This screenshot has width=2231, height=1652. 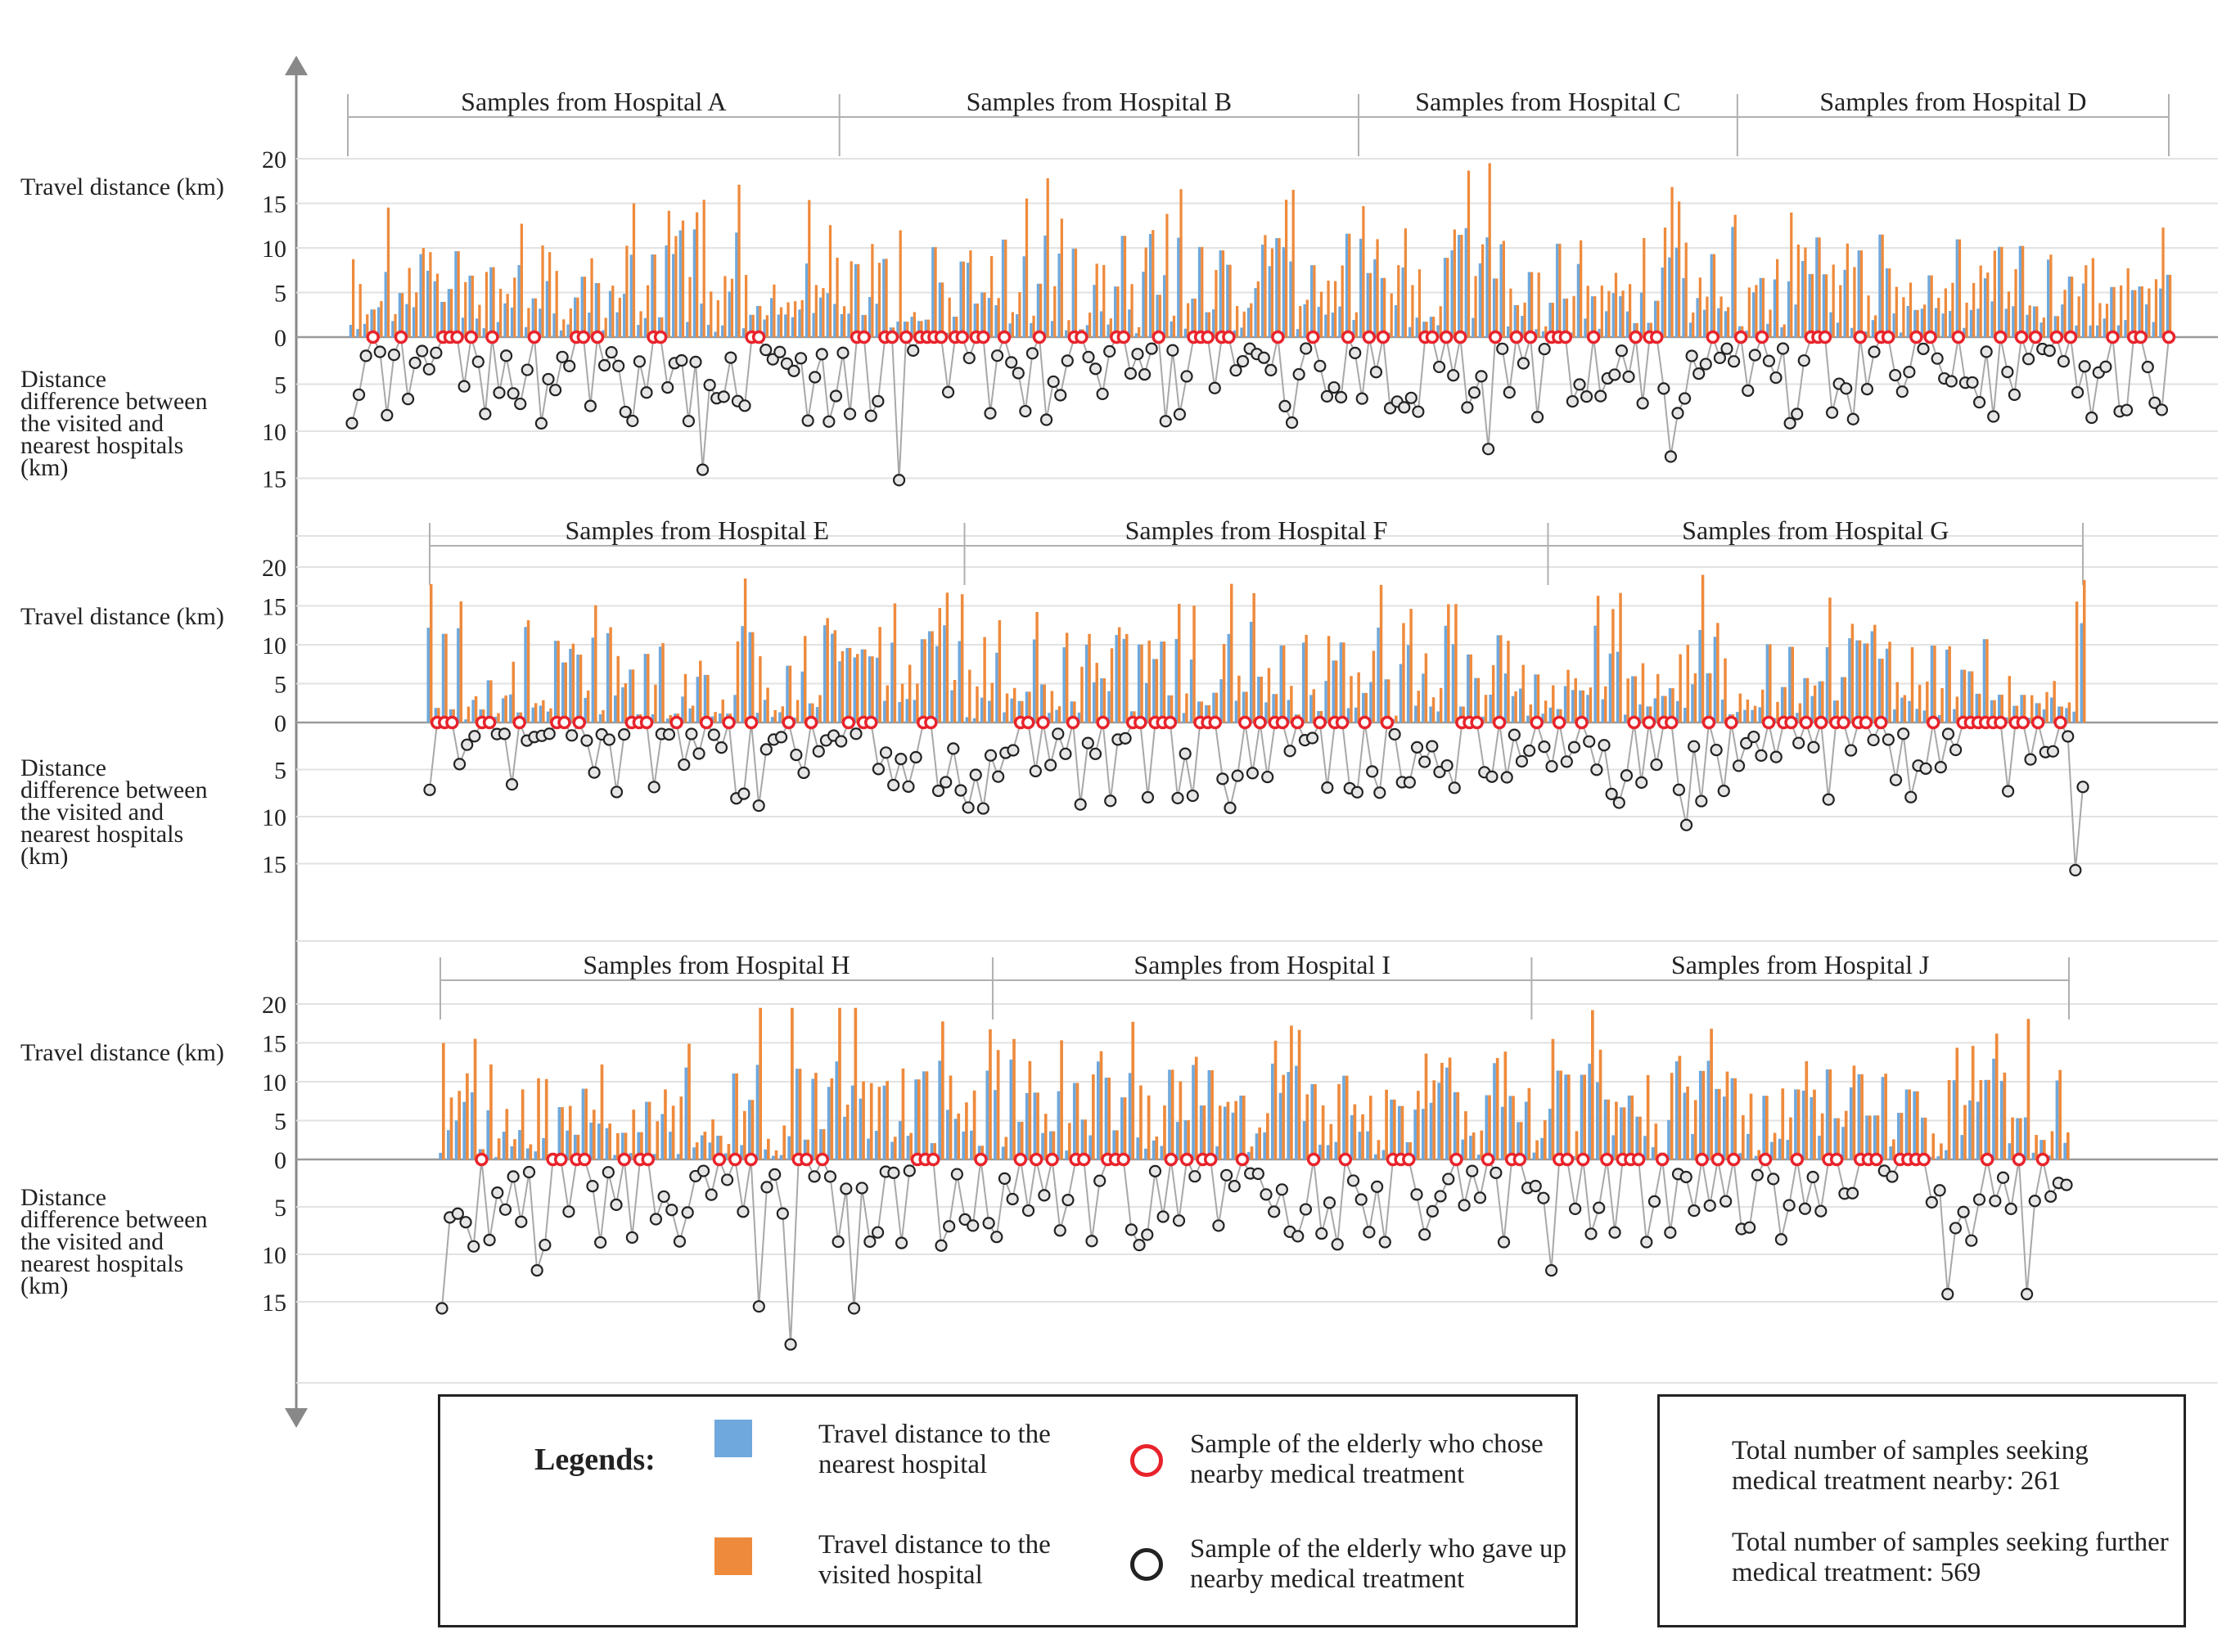 I want to click on y-tick-label: 5, so click(x=280, y=1122).